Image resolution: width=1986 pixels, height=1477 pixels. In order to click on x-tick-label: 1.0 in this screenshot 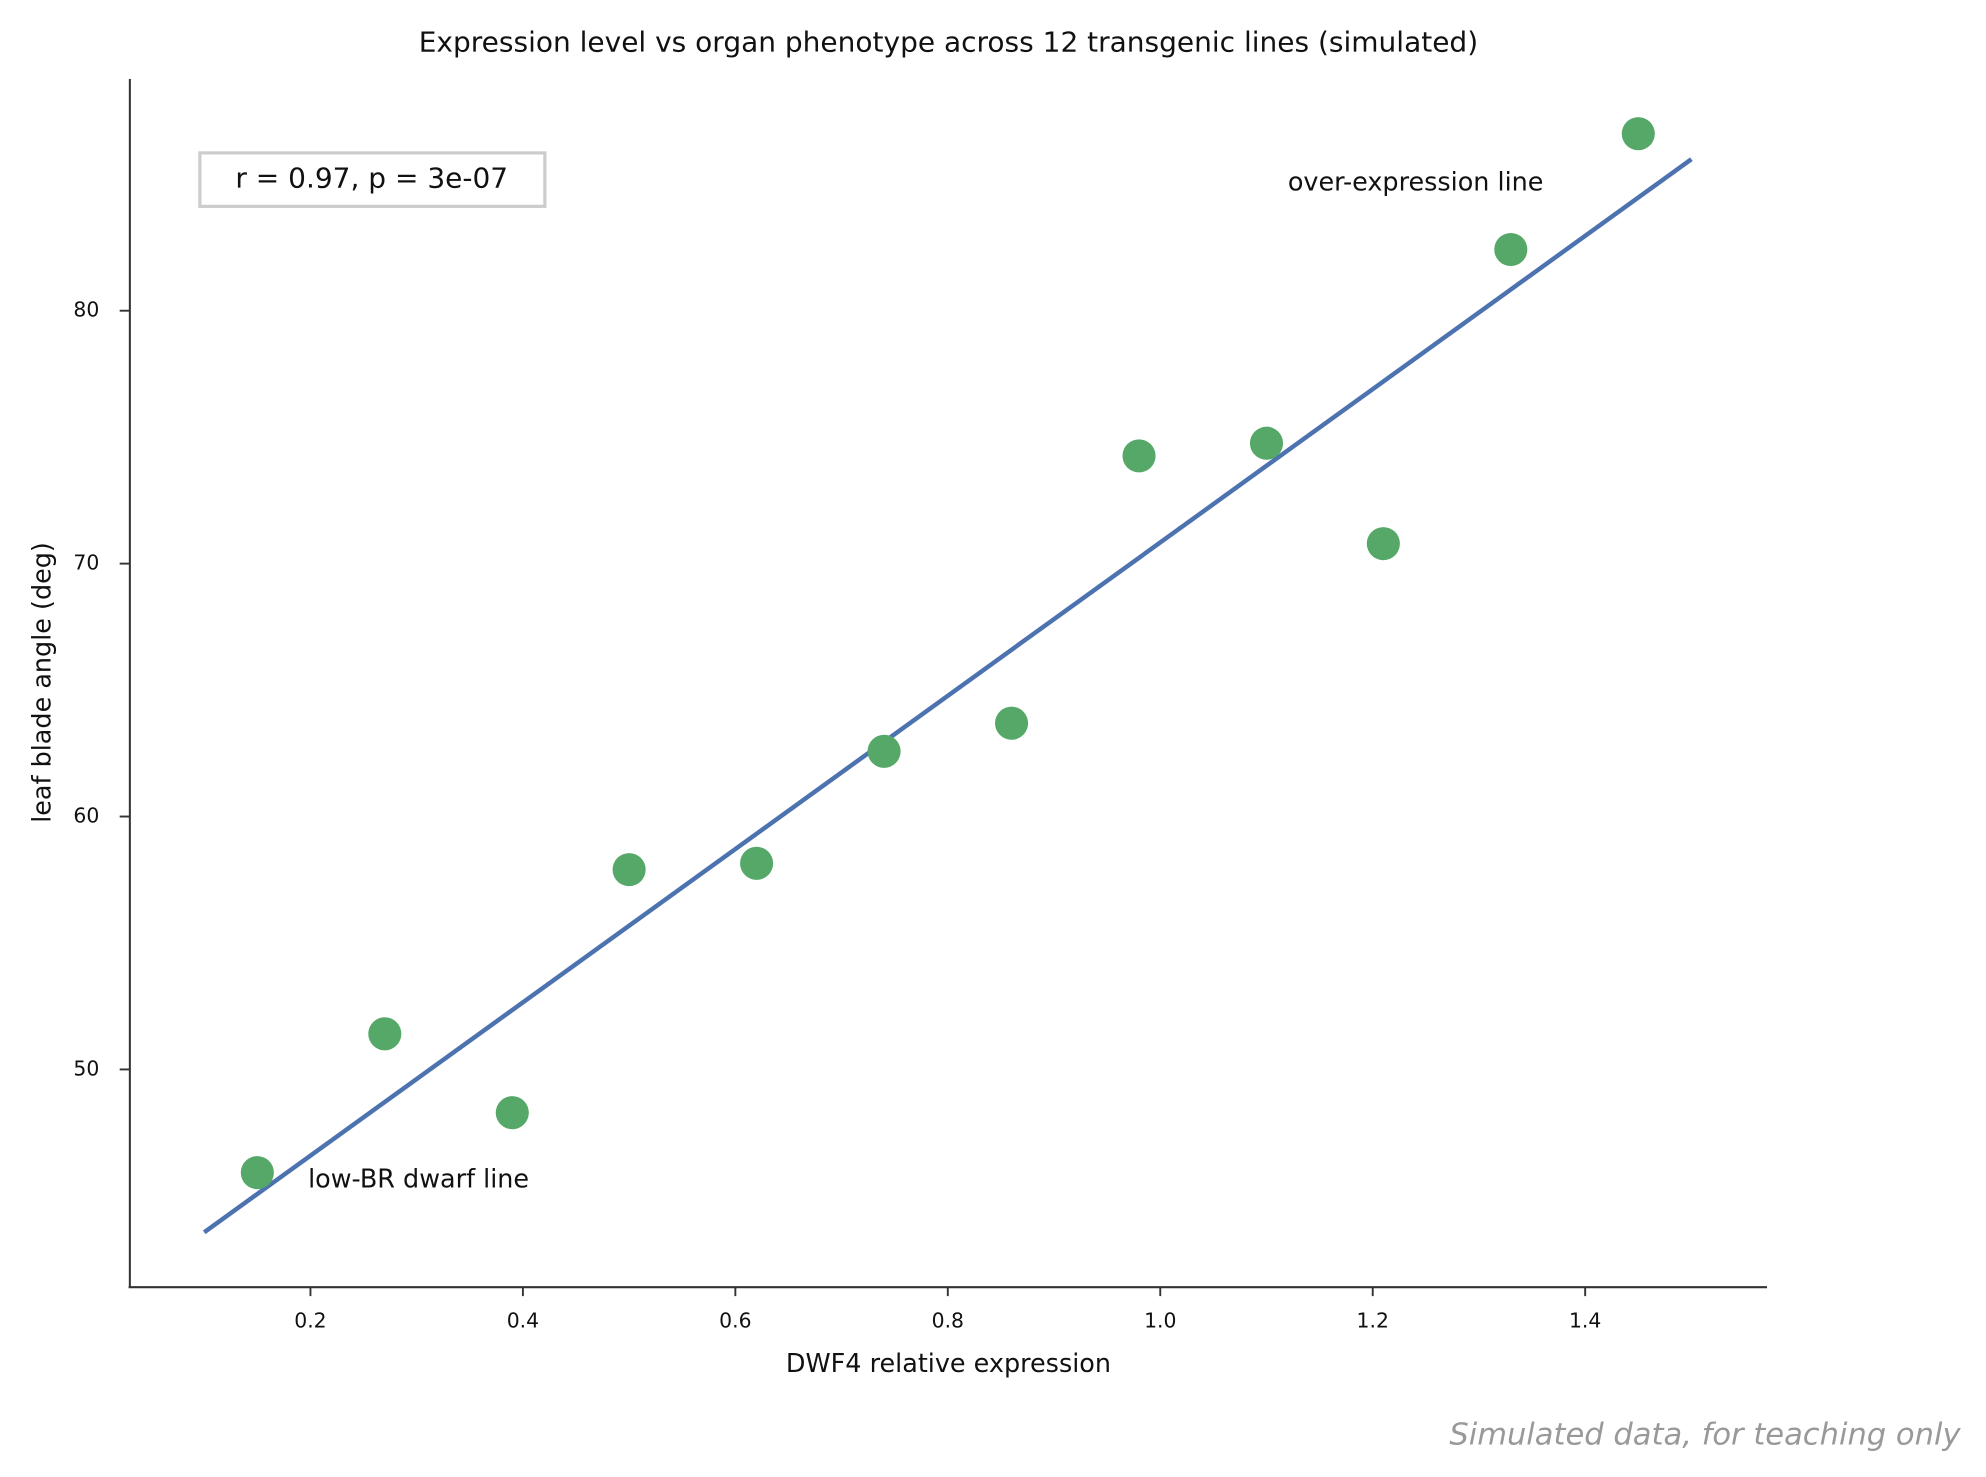, I will do `click(1160, 1321)`.